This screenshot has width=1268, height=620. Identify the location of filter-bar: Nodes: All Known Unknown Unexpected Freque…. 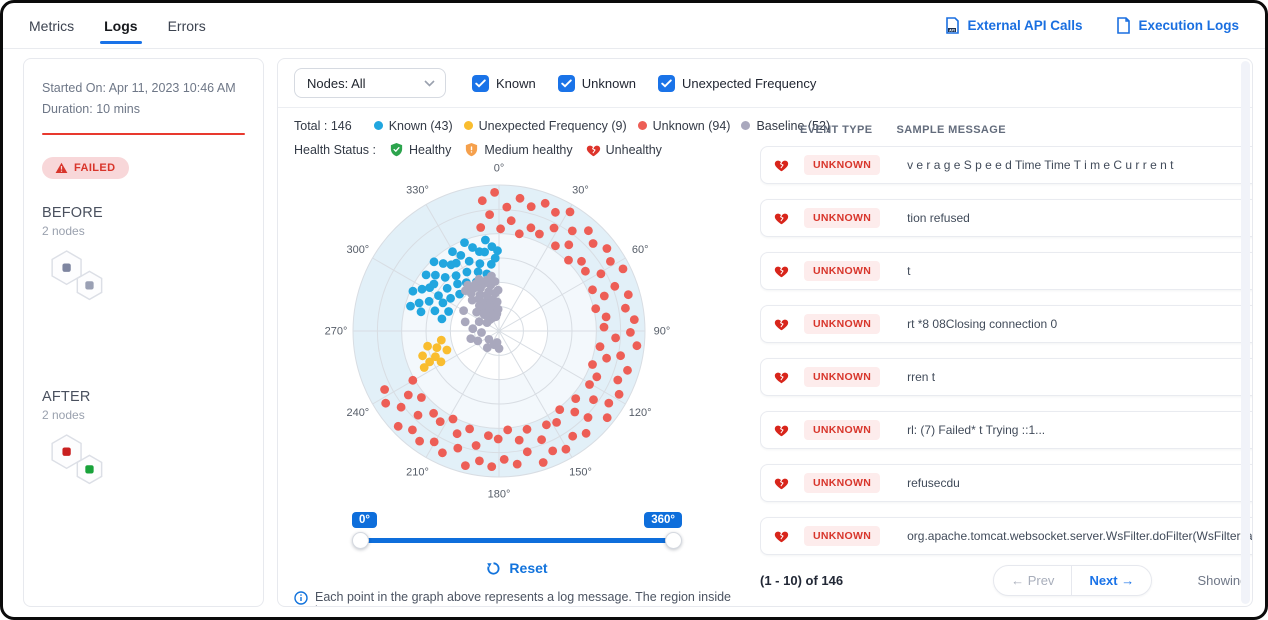
(765, 83).